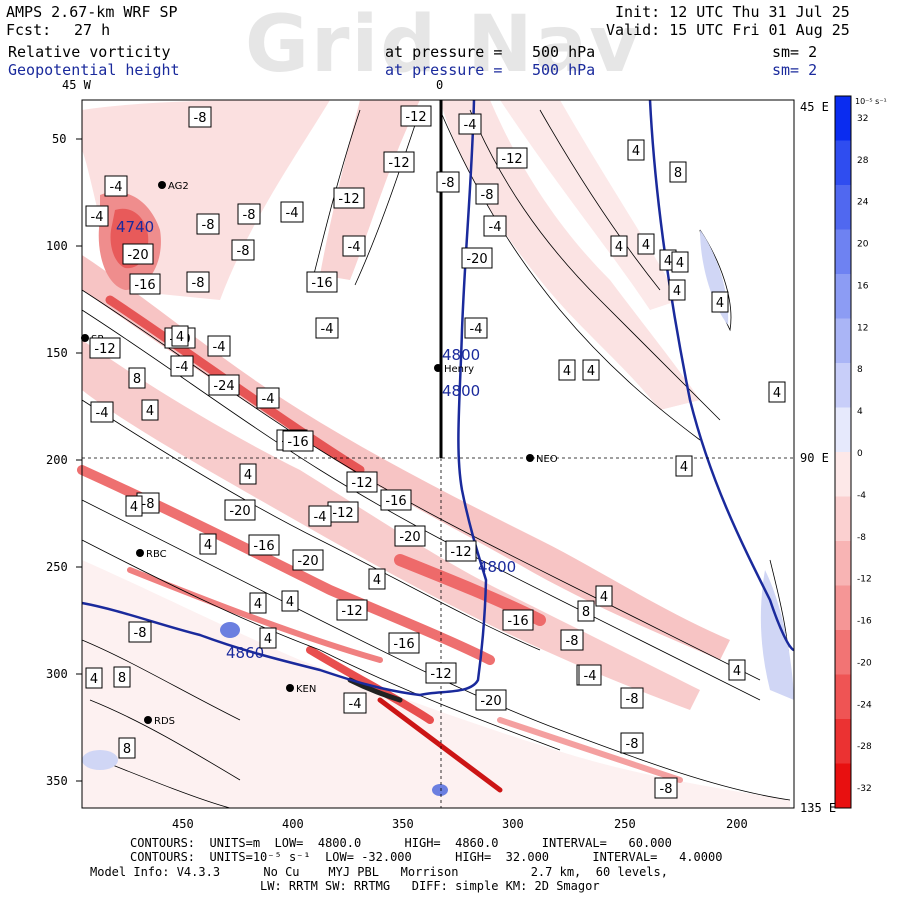  I want to click on lon-label-45w: 45 W, so click(76, 85).